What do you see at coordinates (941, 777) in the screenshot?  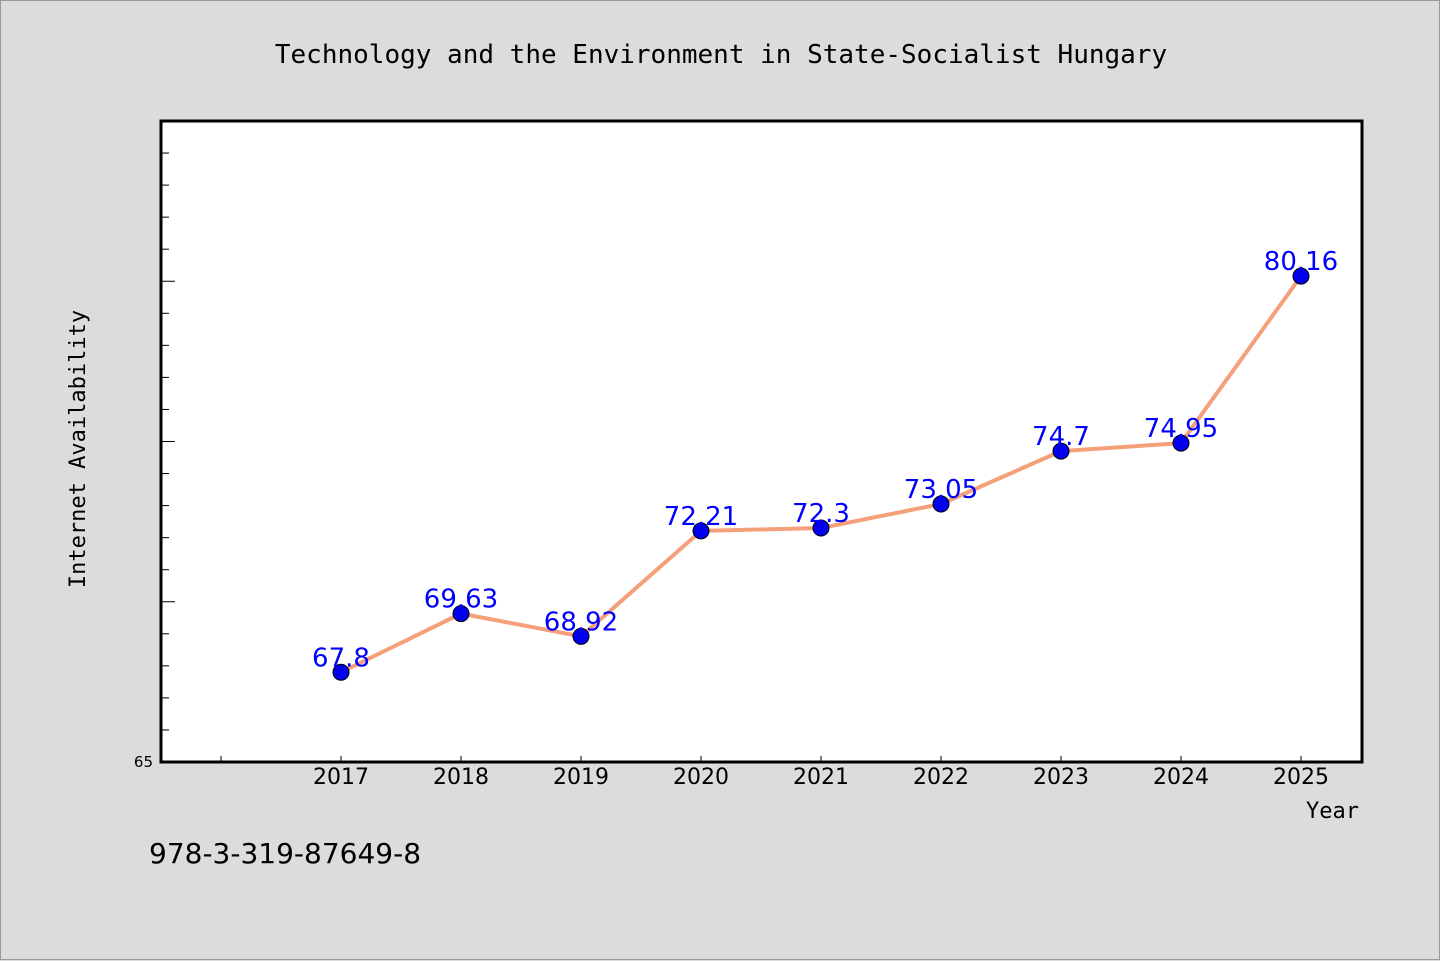 I see `x-tick-label: 2022` at bounding box center [941, 777].